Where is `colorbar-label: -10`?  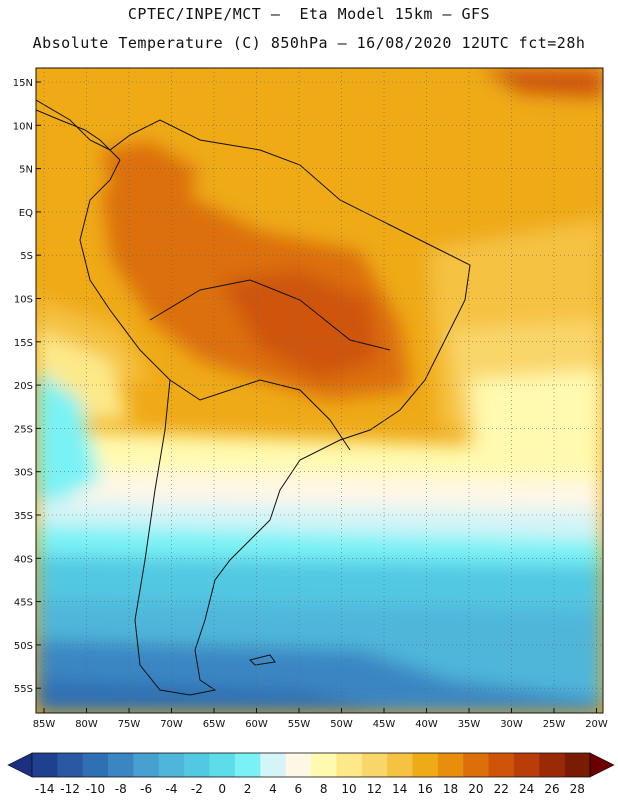 colorbar-label: -10 is located at coordinates (96, 789).